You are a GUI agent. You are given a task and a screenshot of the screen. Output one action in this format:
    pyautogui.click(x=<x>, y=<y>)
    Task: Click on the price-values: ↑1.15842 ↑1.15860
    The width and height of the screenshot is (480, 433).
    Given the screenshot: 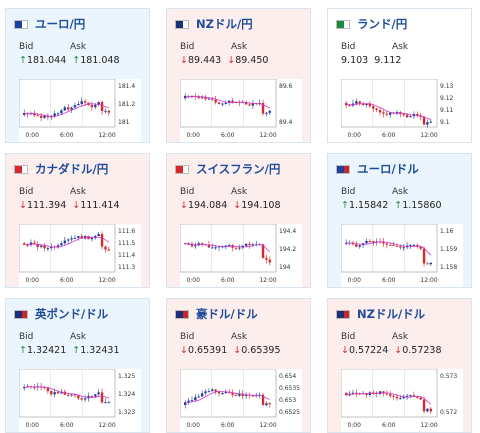 What is the action you would take?
    pyautogui.click(x=394, y=205)
    